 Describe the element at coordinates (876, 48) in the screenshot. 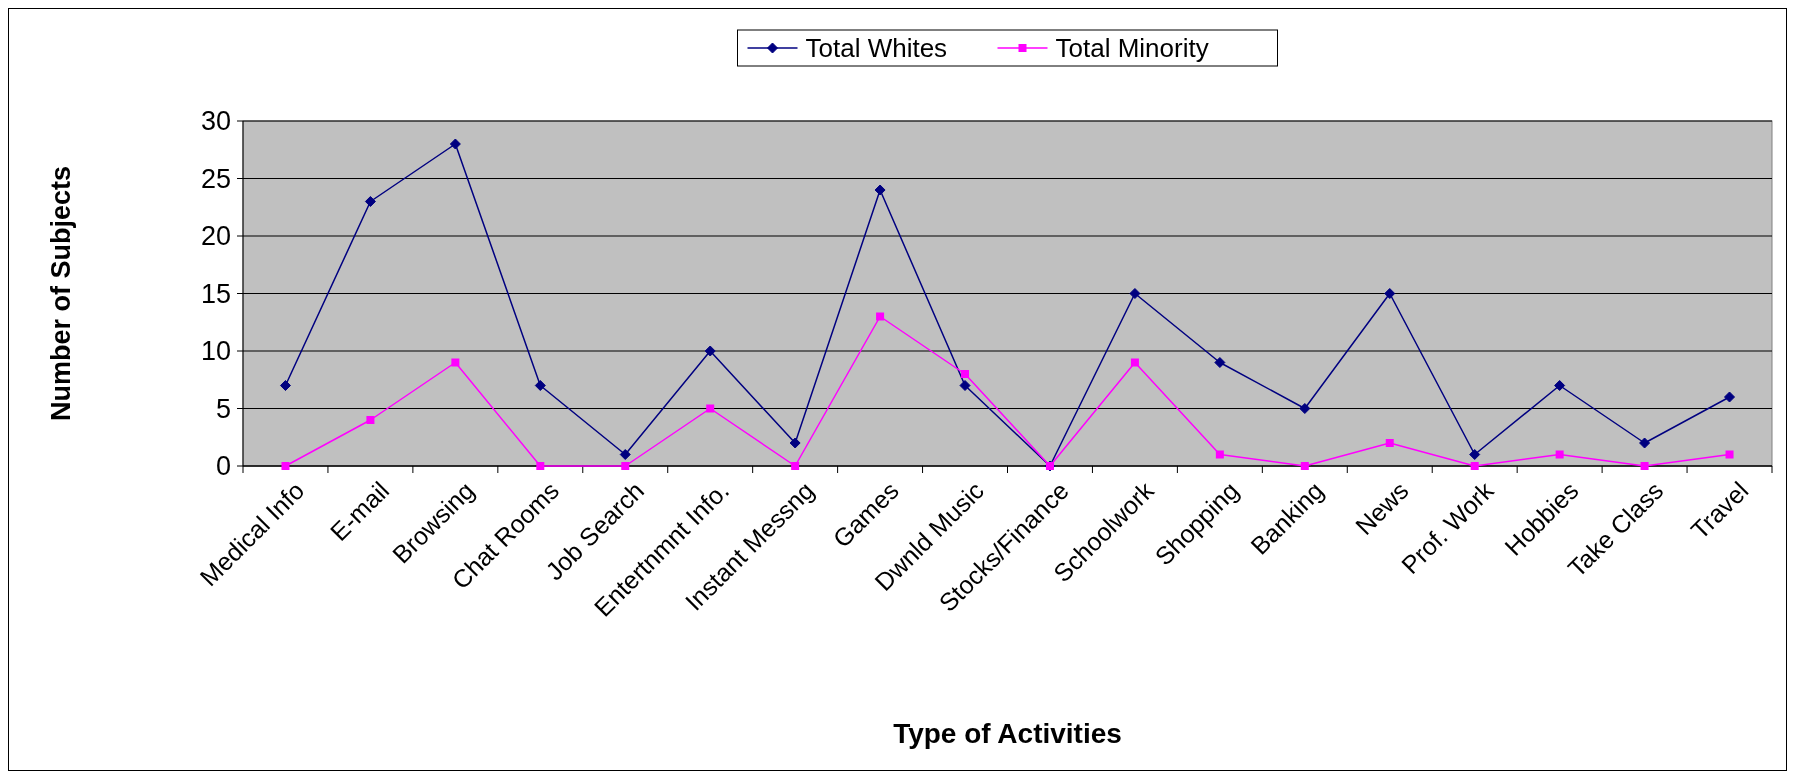

I see `legend-label: Total Whites` at that location.